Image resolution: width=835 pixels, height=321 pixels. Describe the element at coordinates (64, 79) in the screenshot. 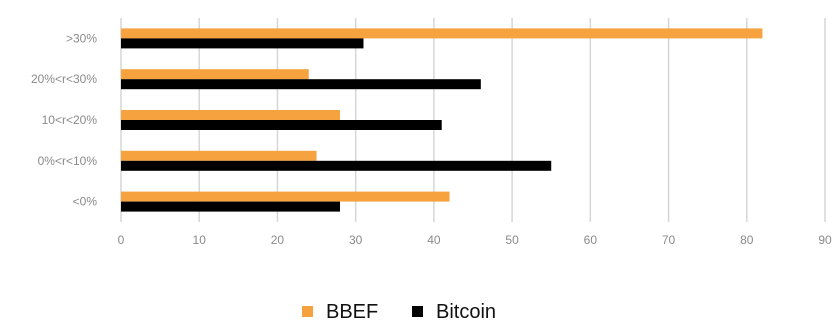

I see `category-label: 20%<r<30%` at that location.